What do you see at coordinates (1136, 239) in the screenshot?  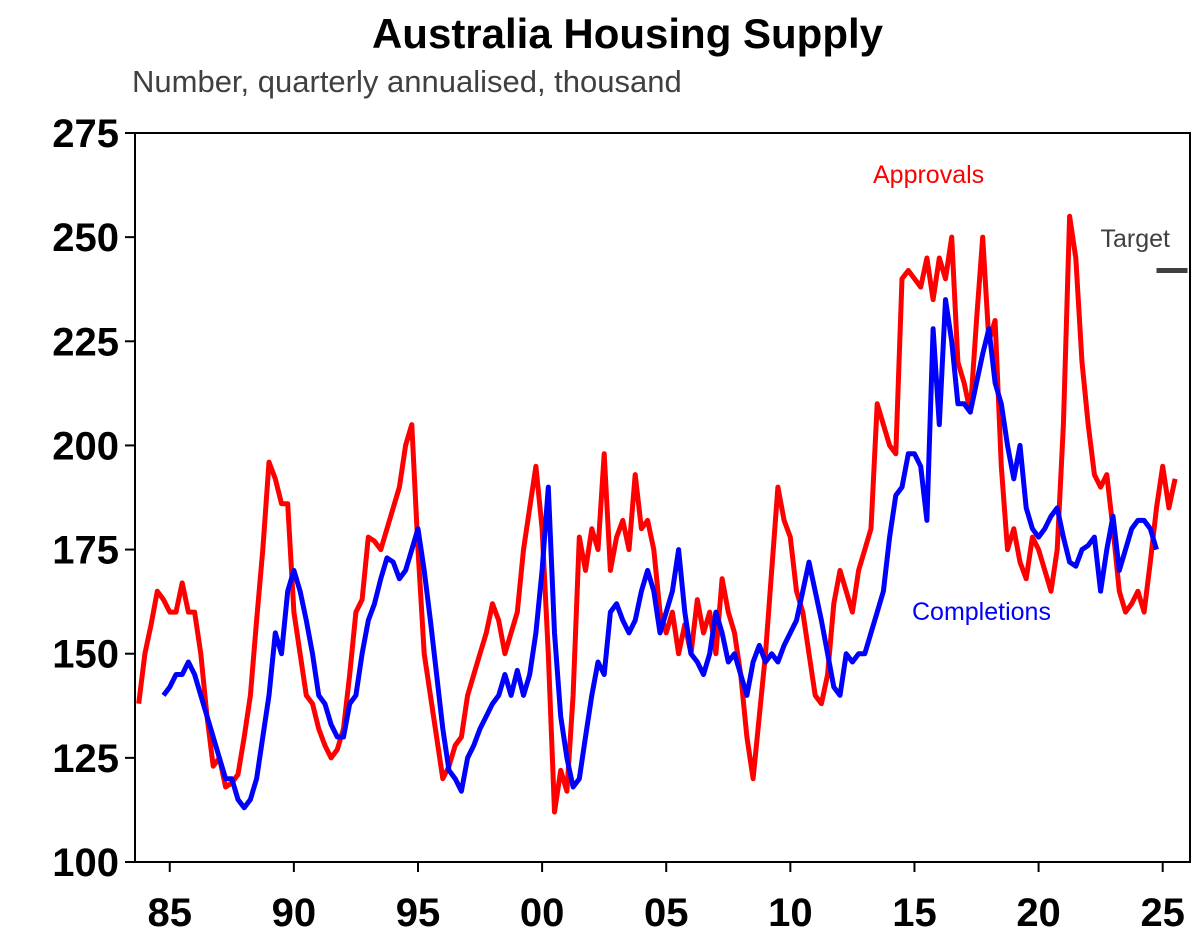 I see `series-label-target: Target` at bounding box center [1136, 239].